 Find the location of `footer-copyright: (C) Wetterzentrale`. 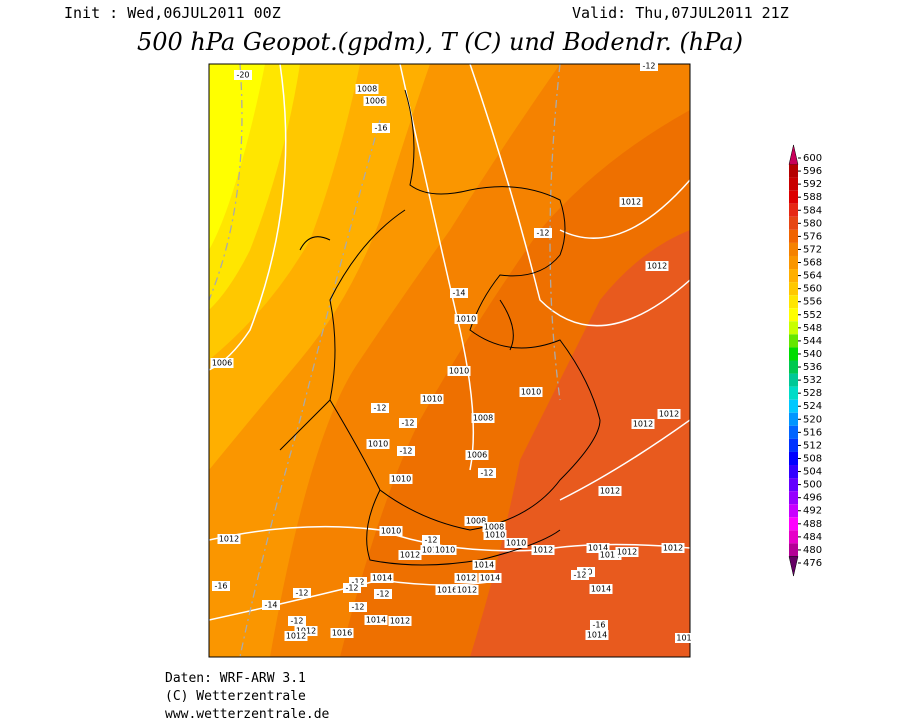

footer-copyright: (C) Wetterzentrale is located at coordinates (235, 696).